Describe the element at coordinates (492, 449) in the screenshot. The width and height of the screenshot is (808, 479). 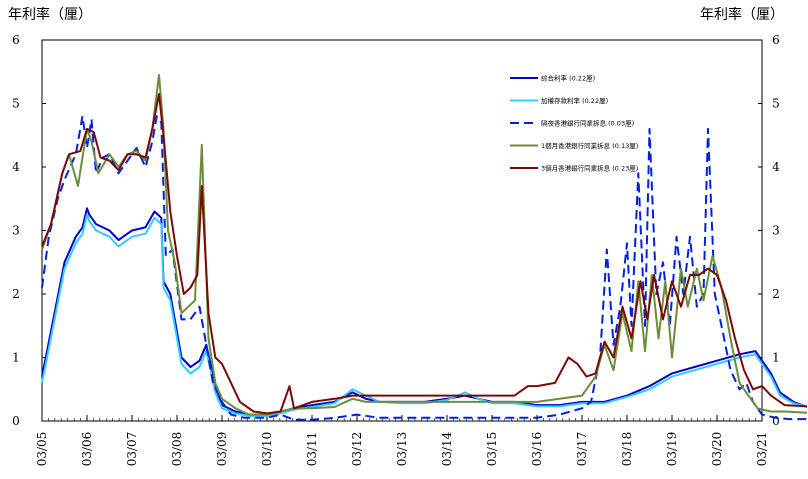
I see `x-tick-label: 03/15` at that location.